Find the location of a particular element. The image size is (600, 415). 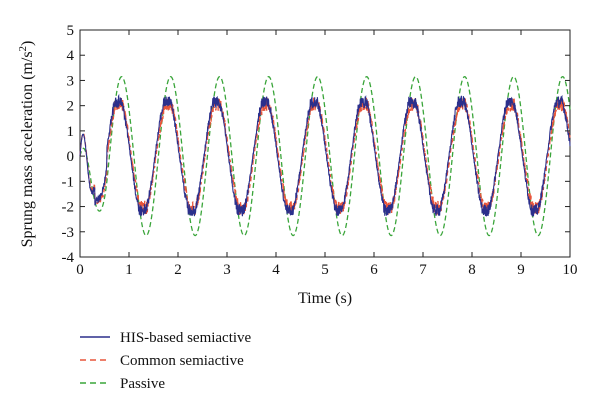

y-tick-label: 4 is located at coordinates (71, 56).